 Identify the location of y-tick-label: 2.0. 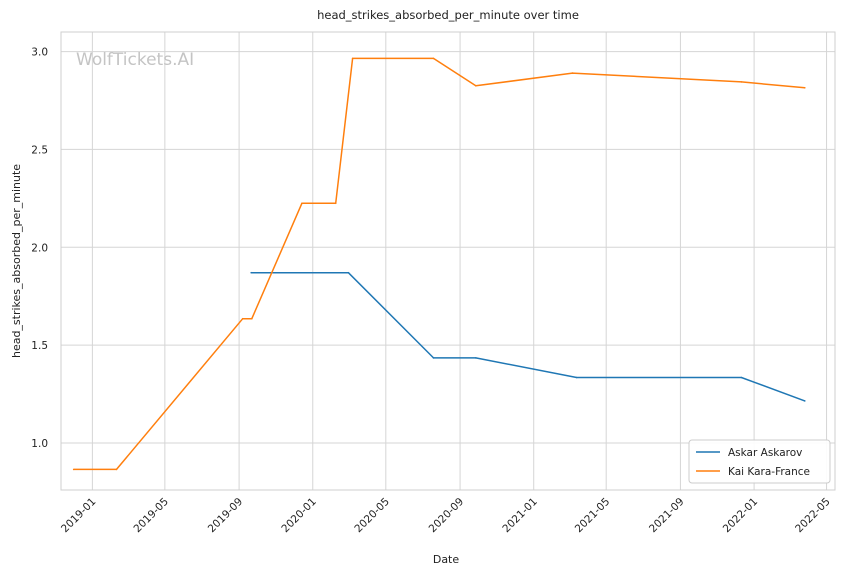
(39, 248).